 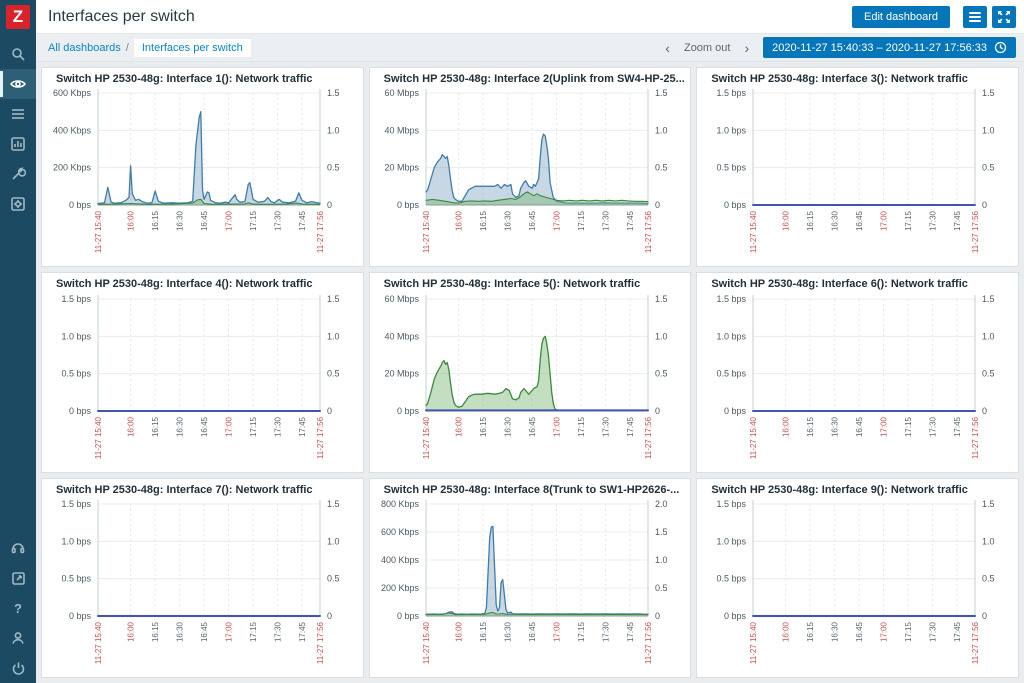 I want to click on sidebar-item-services, so click(x=18, y=114).